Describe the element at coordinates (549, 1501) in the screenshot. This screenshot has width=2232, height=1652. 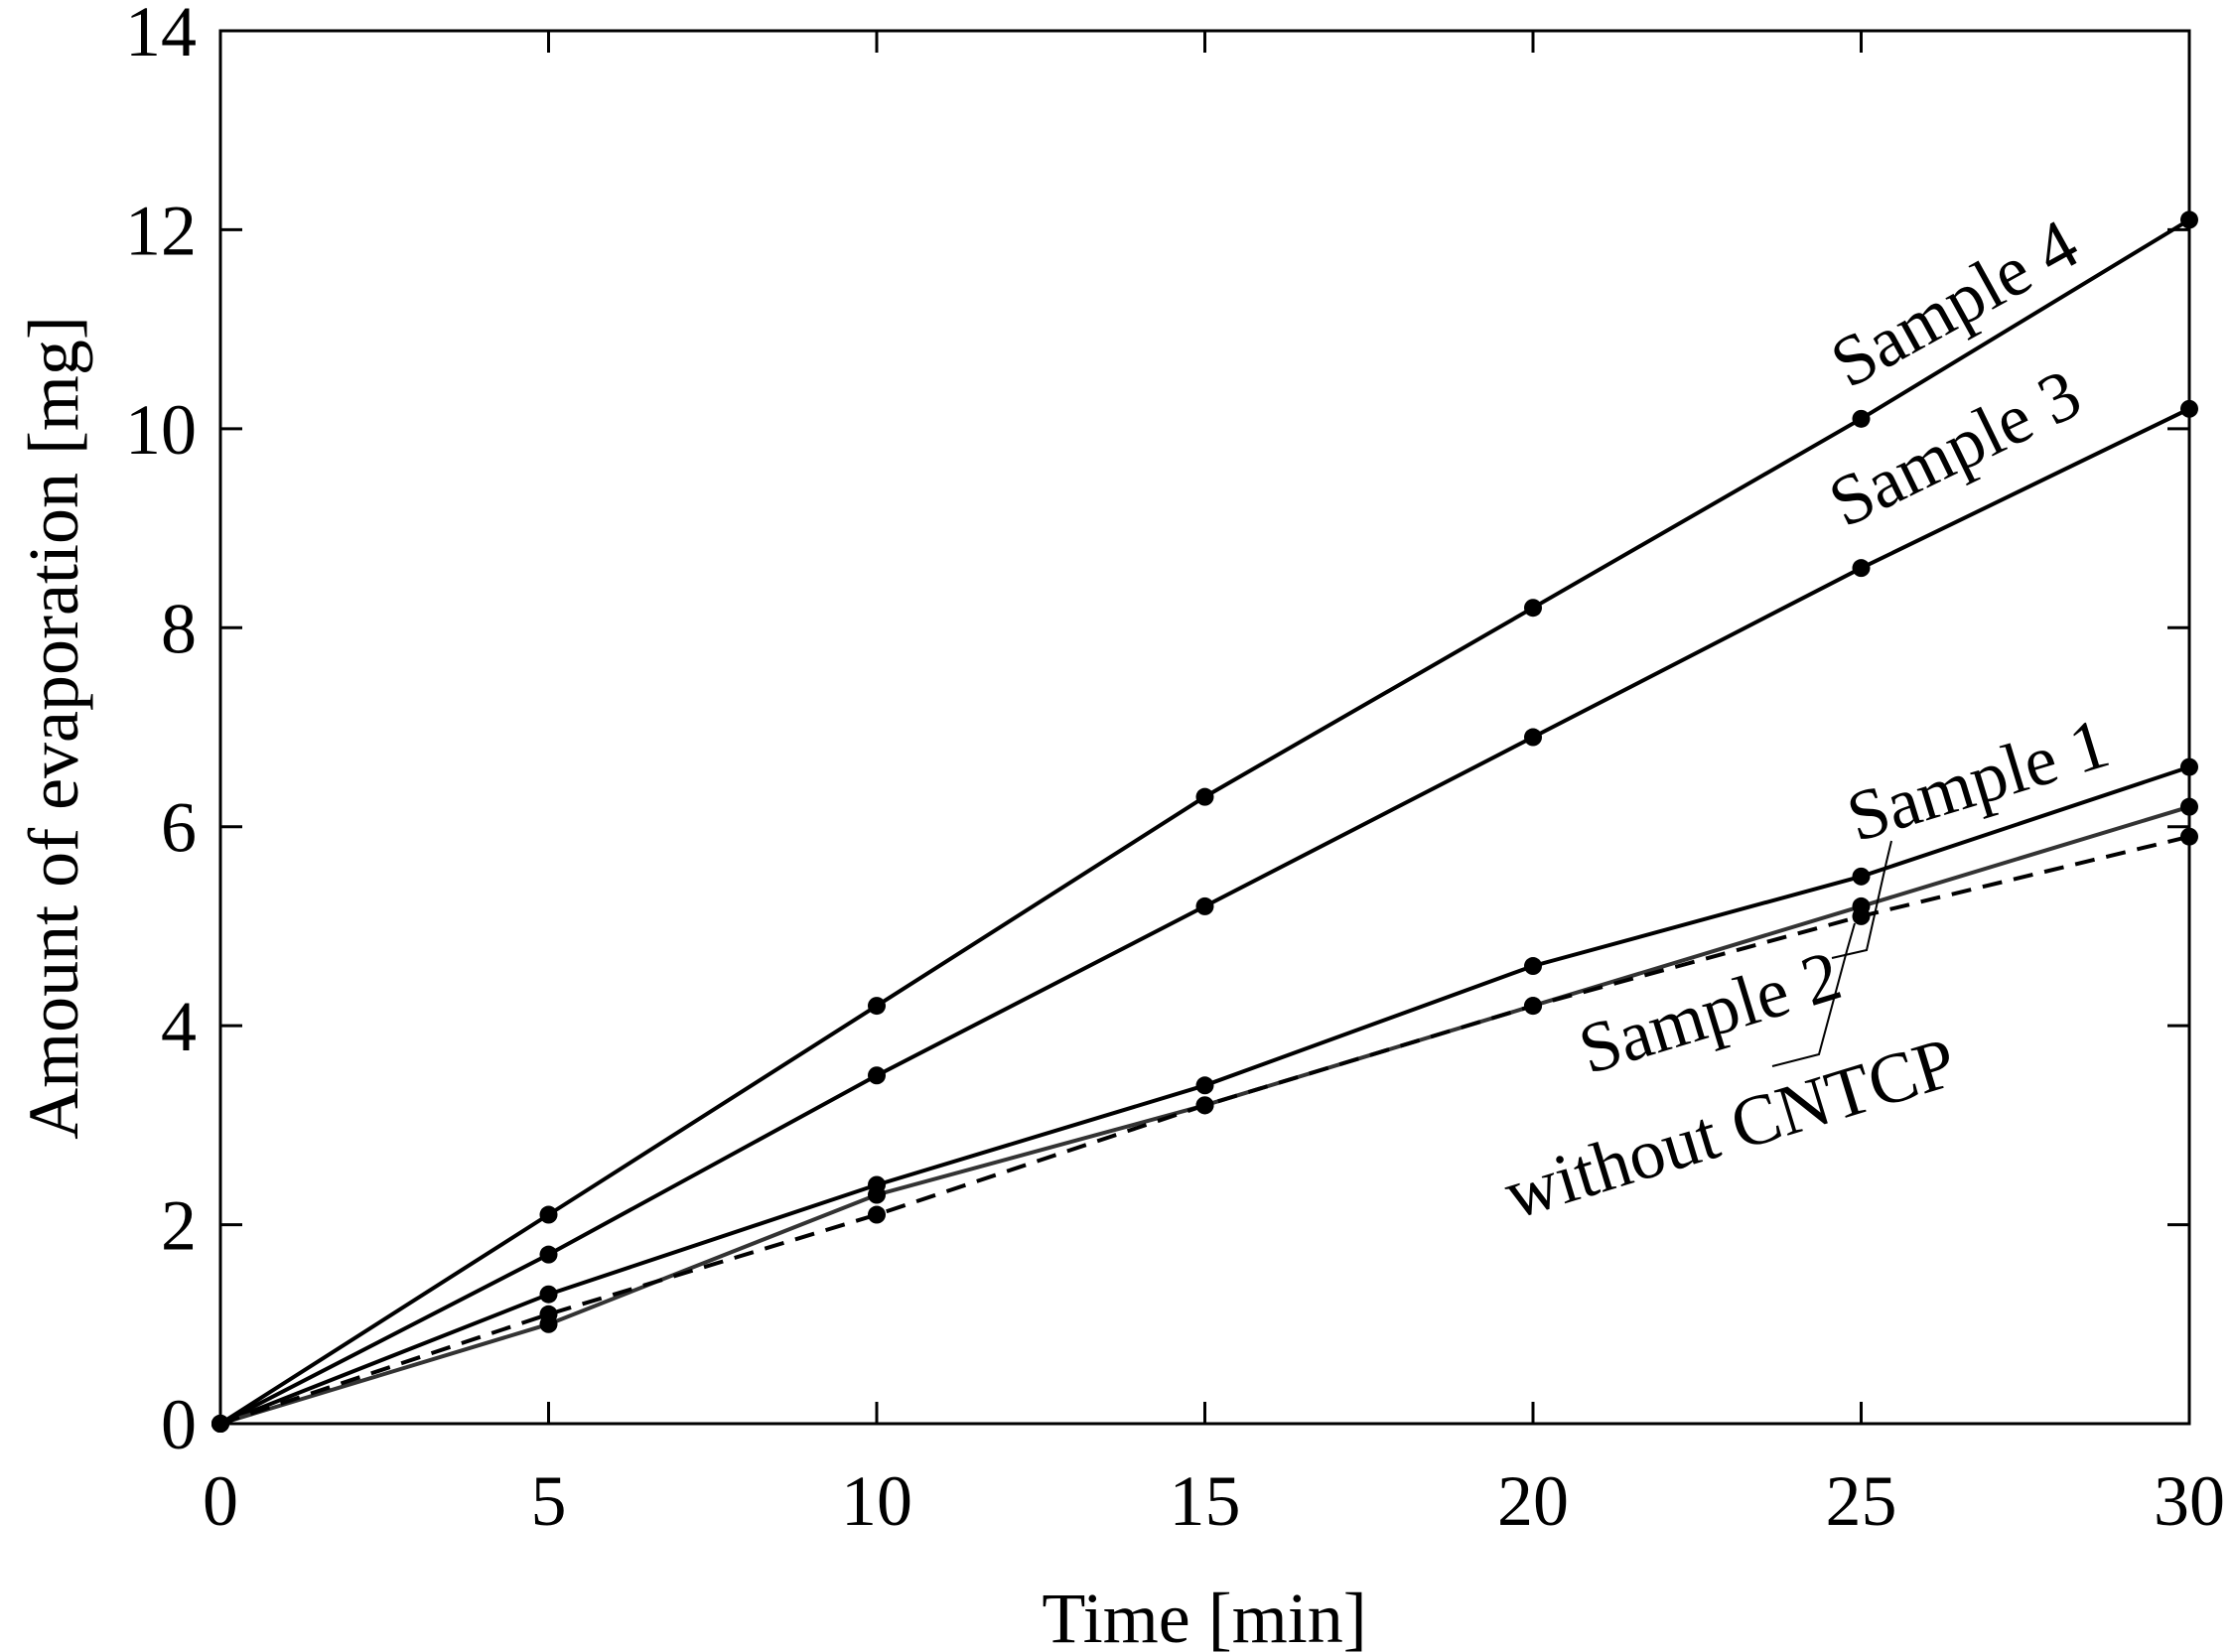
I see `x-tick-label: 5` at that location.